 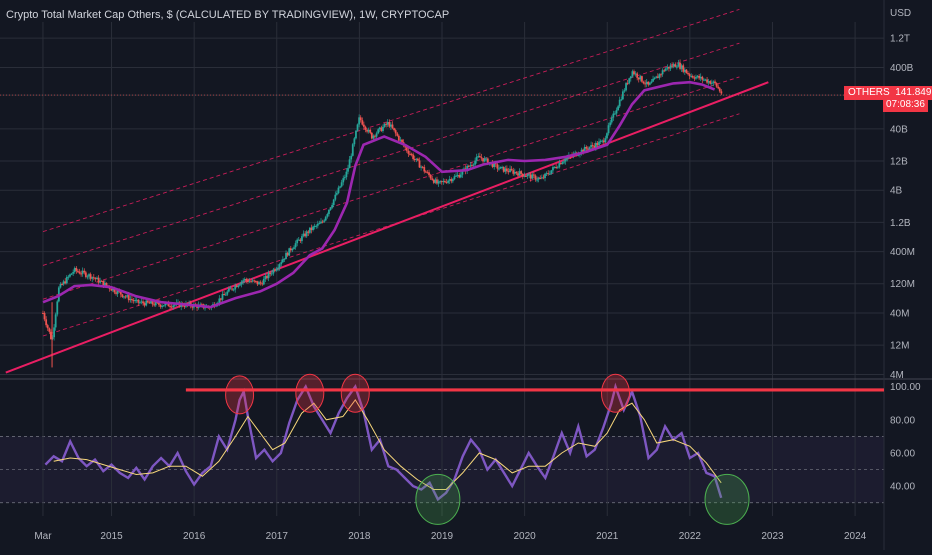 What do you see at coordinates (438, 499) in the screenshot?
I see `rsi-bottom-highlight` at bounding box center [438, 499].